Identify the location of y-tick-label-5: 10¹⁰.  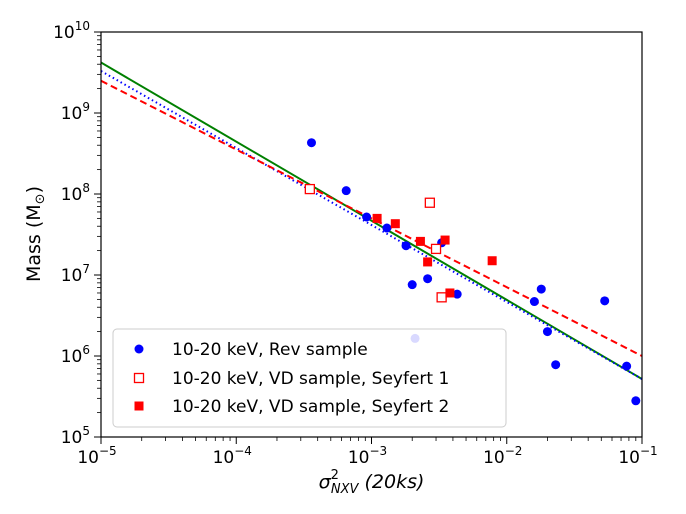
(71, 31).